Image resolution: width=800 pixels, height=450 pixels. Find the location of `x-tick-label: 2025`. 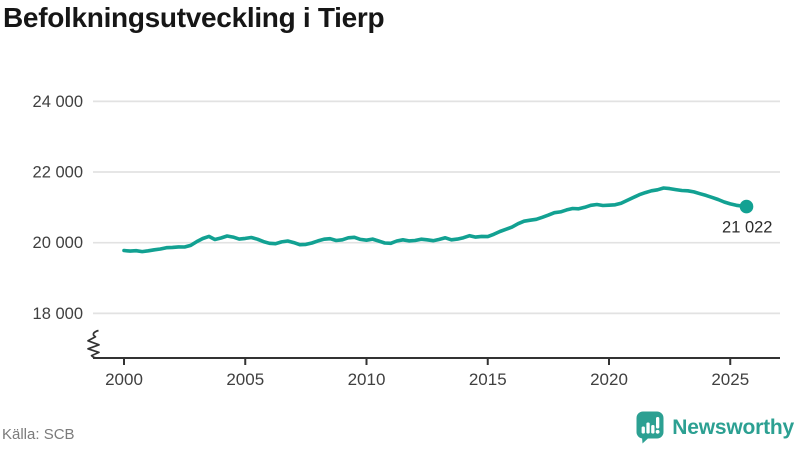

x-tick-label: 2025 is located at coordinates (730, 379).